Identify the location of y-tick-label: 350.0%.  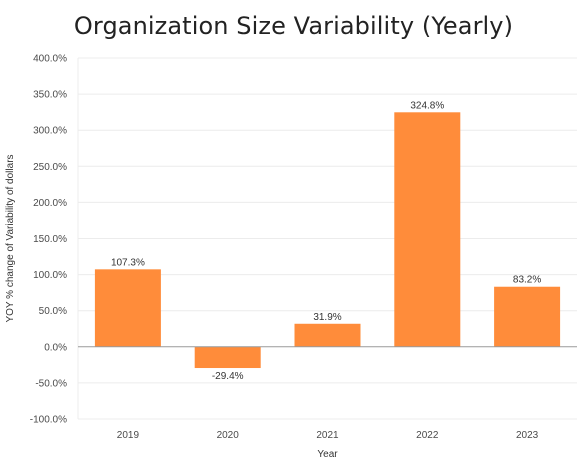
(50, 95).